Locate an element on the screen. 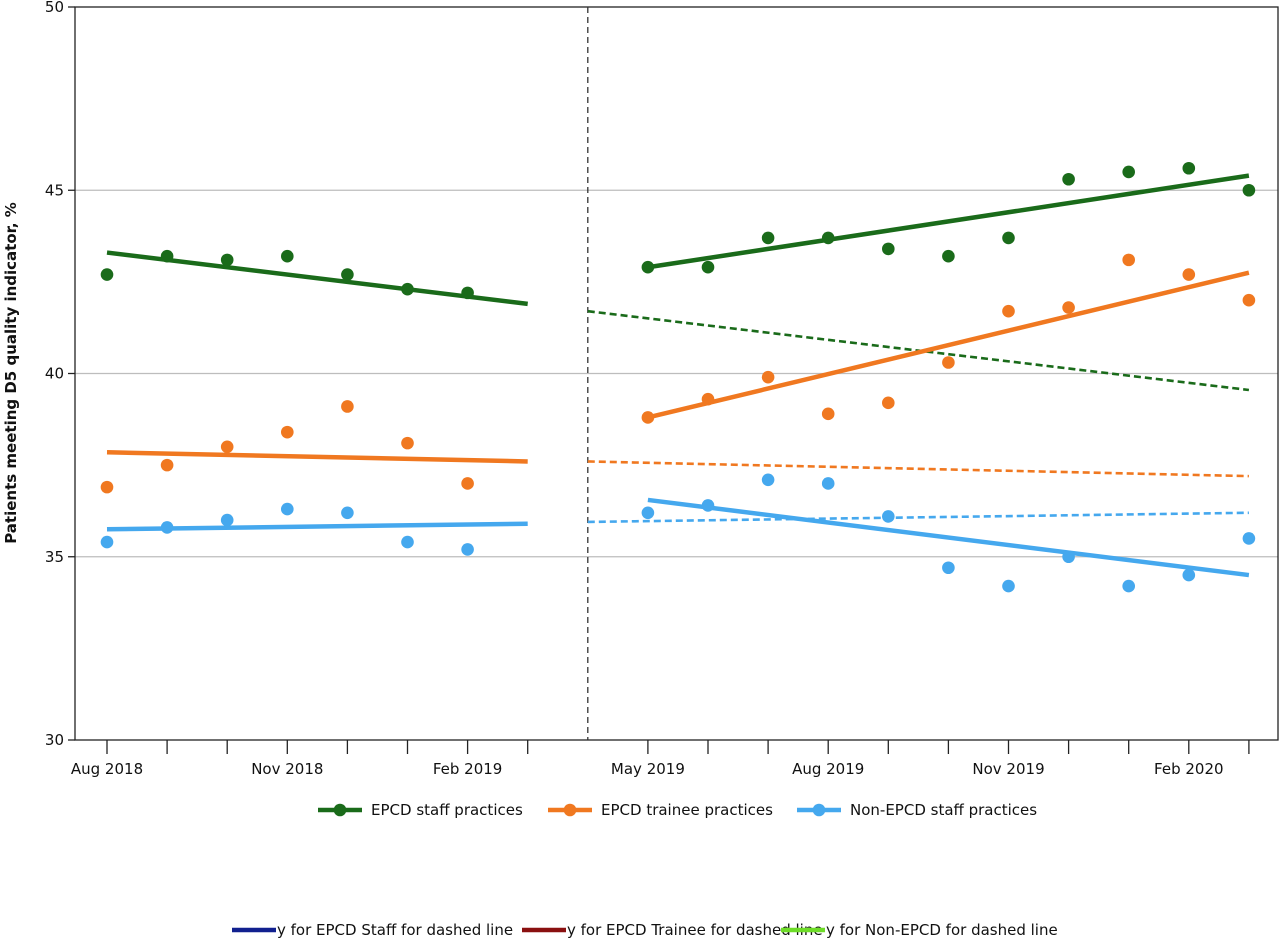 This screenshot has height=940, width=1280. y-tick-label: 35 is located at coordinates (54, 557).